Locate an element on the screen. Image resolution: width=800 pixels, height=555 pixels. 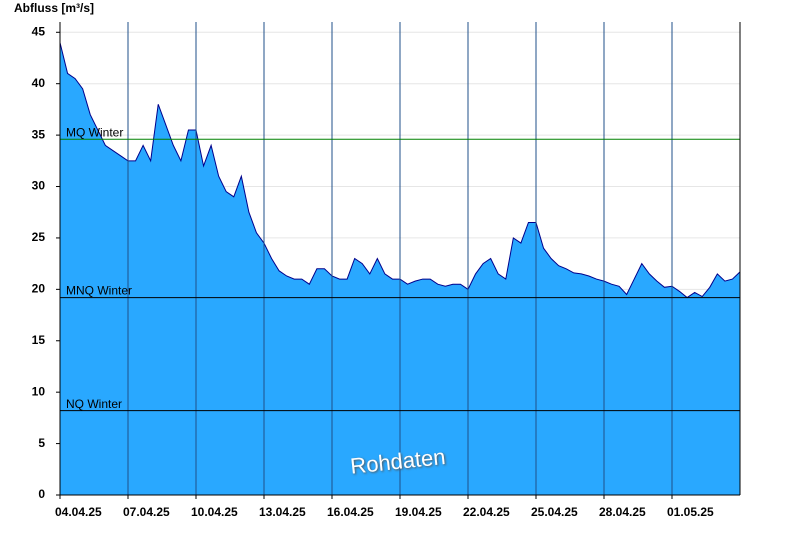
y-tick-label: 0 is located at coordinates (41, 494).